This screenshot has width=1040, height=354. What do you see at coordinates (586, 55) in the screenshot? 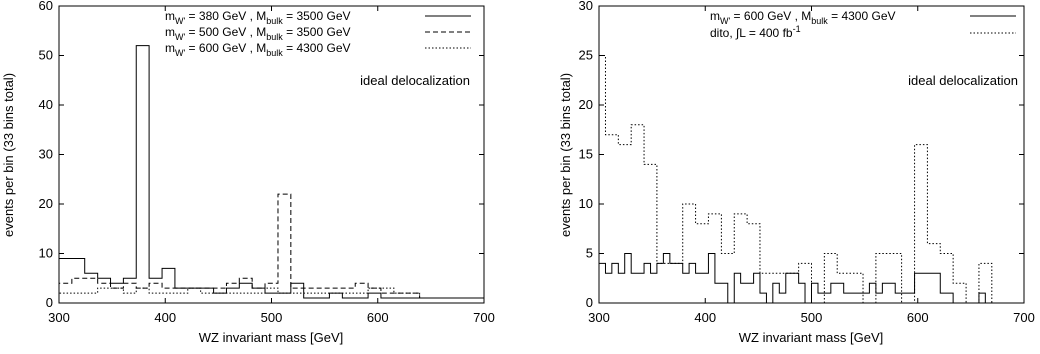
I see `y-tick-label: 25` at bounding box center [586, 55].